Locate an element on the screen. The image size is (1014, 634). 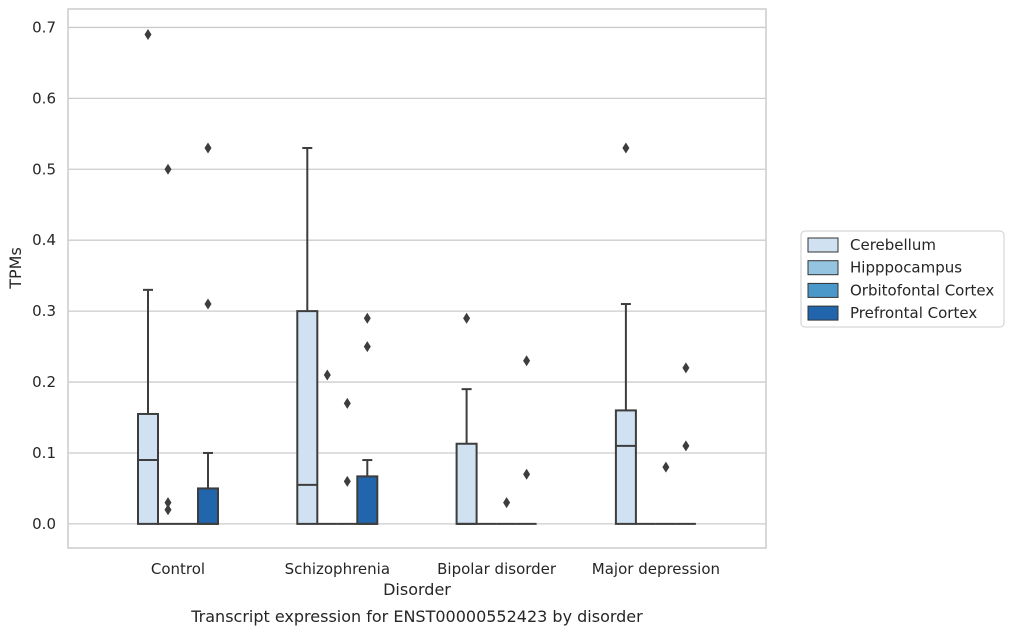
x-axis-label: Disorder is located at coordinates (417, 589).